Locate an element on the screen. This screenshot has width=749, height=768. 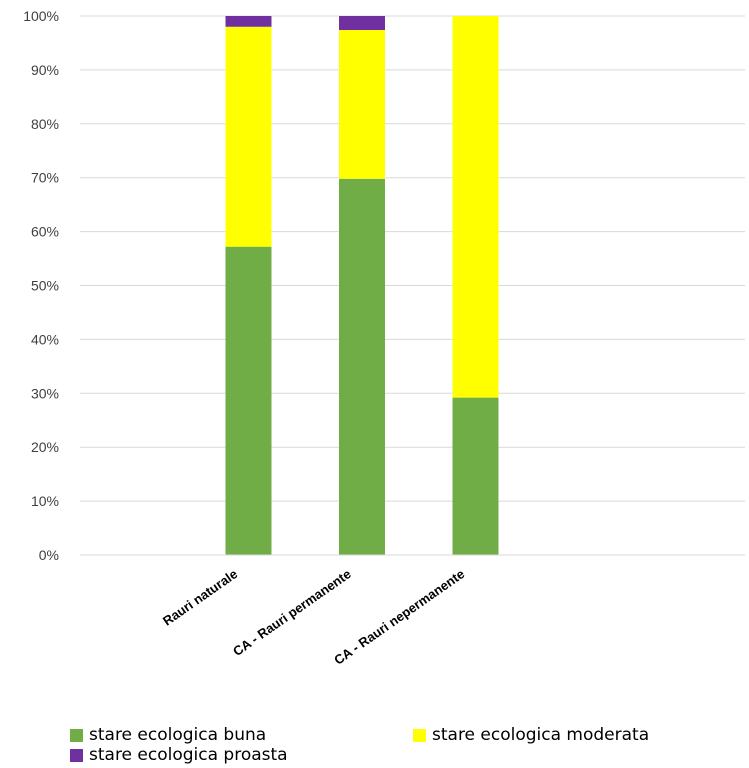
y-tick-label: 10% is located at coordinates (45, 501).